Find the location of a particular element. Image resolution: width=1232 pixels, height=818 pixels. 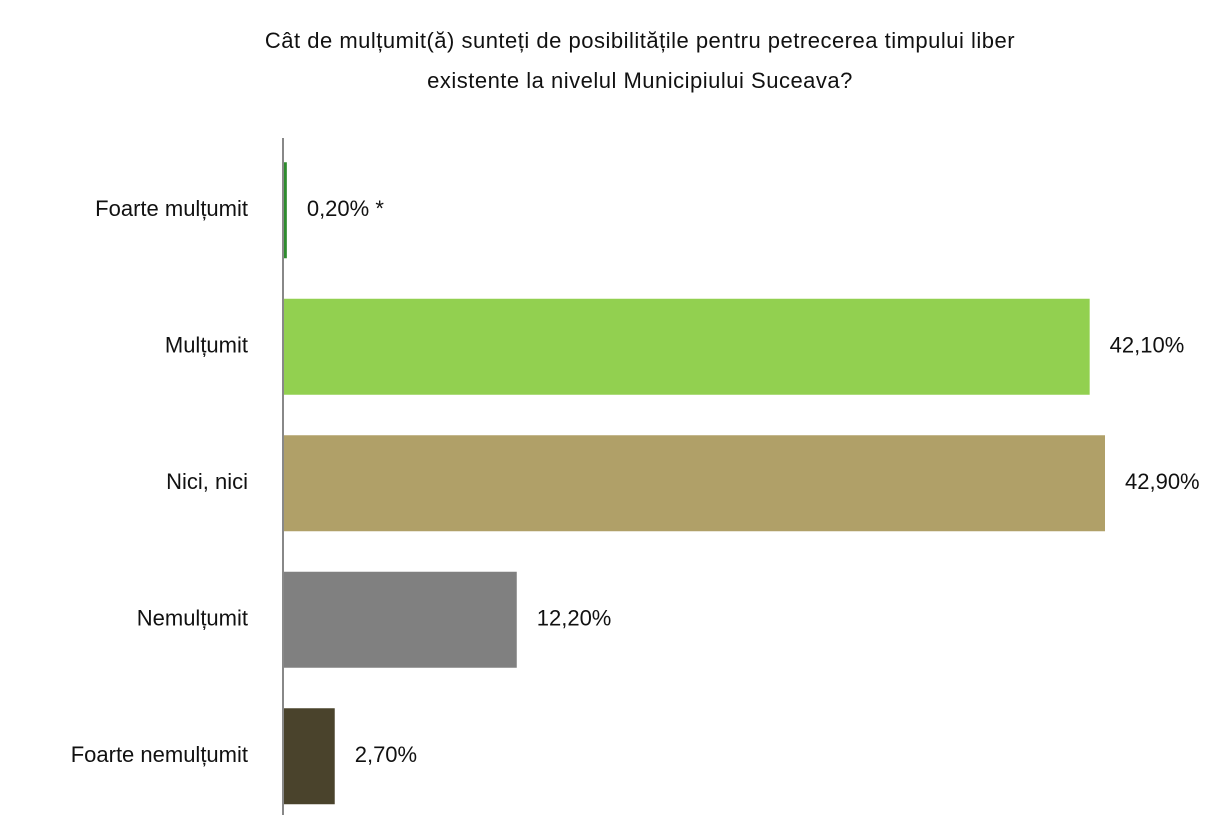

category-label: Nici, nici is located at coordinates (207, 481).